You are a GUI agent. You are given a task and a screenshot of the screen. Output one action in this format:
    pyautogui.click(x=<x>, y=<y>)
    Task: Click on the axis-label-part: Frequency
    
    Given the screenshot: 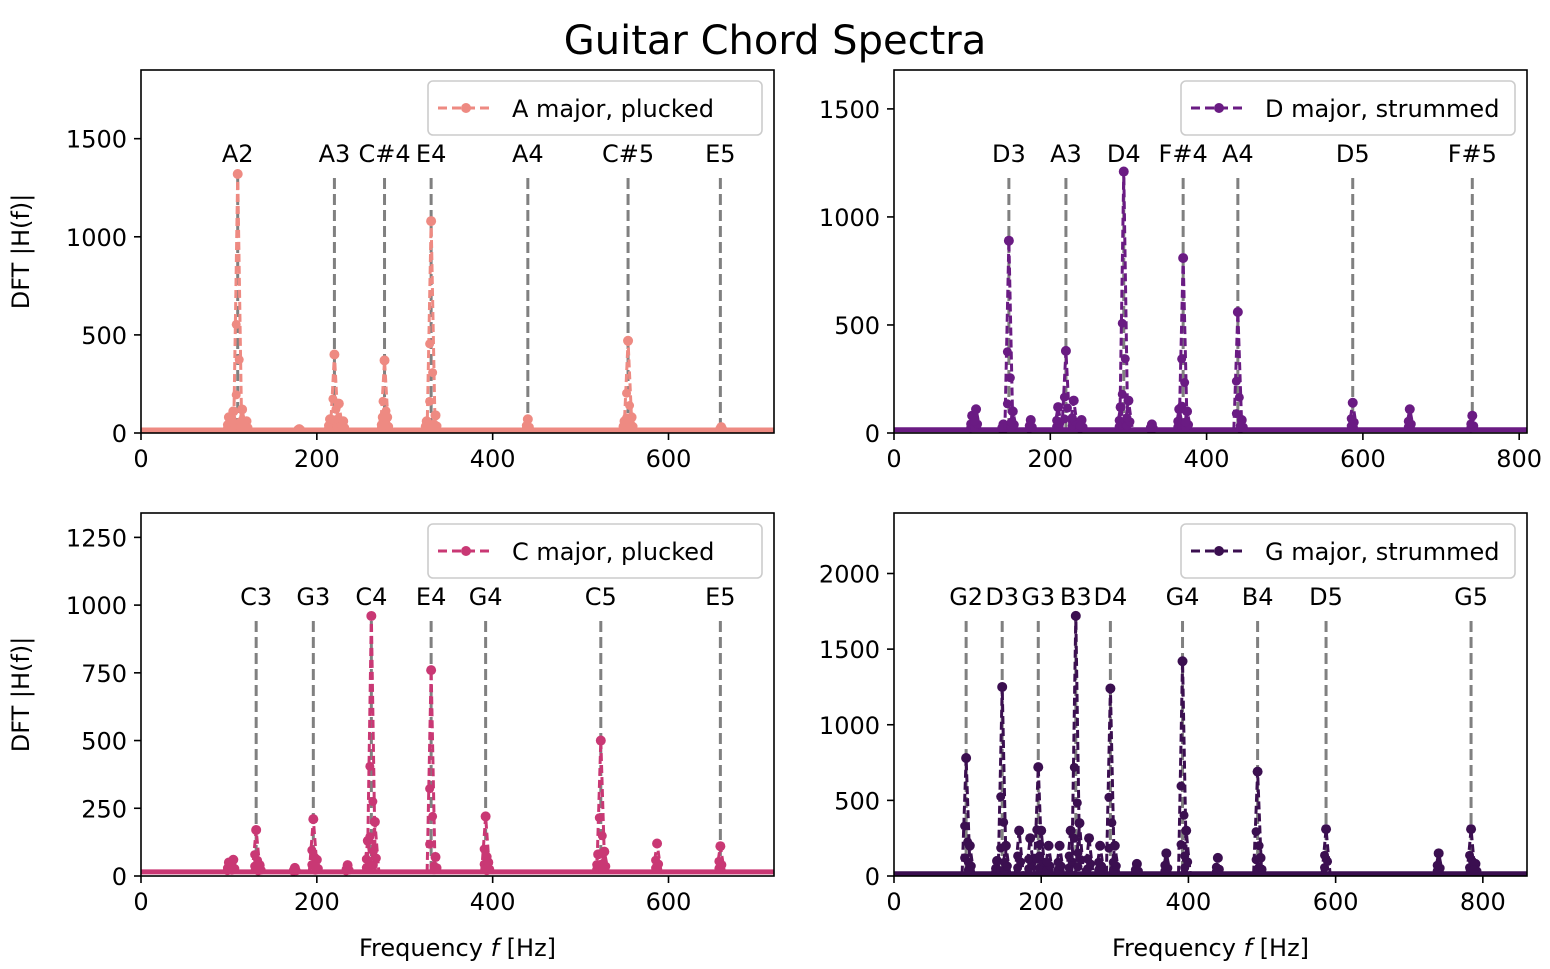 What is the action you would take?
    pyautogui.click(x=425, y=948)
    